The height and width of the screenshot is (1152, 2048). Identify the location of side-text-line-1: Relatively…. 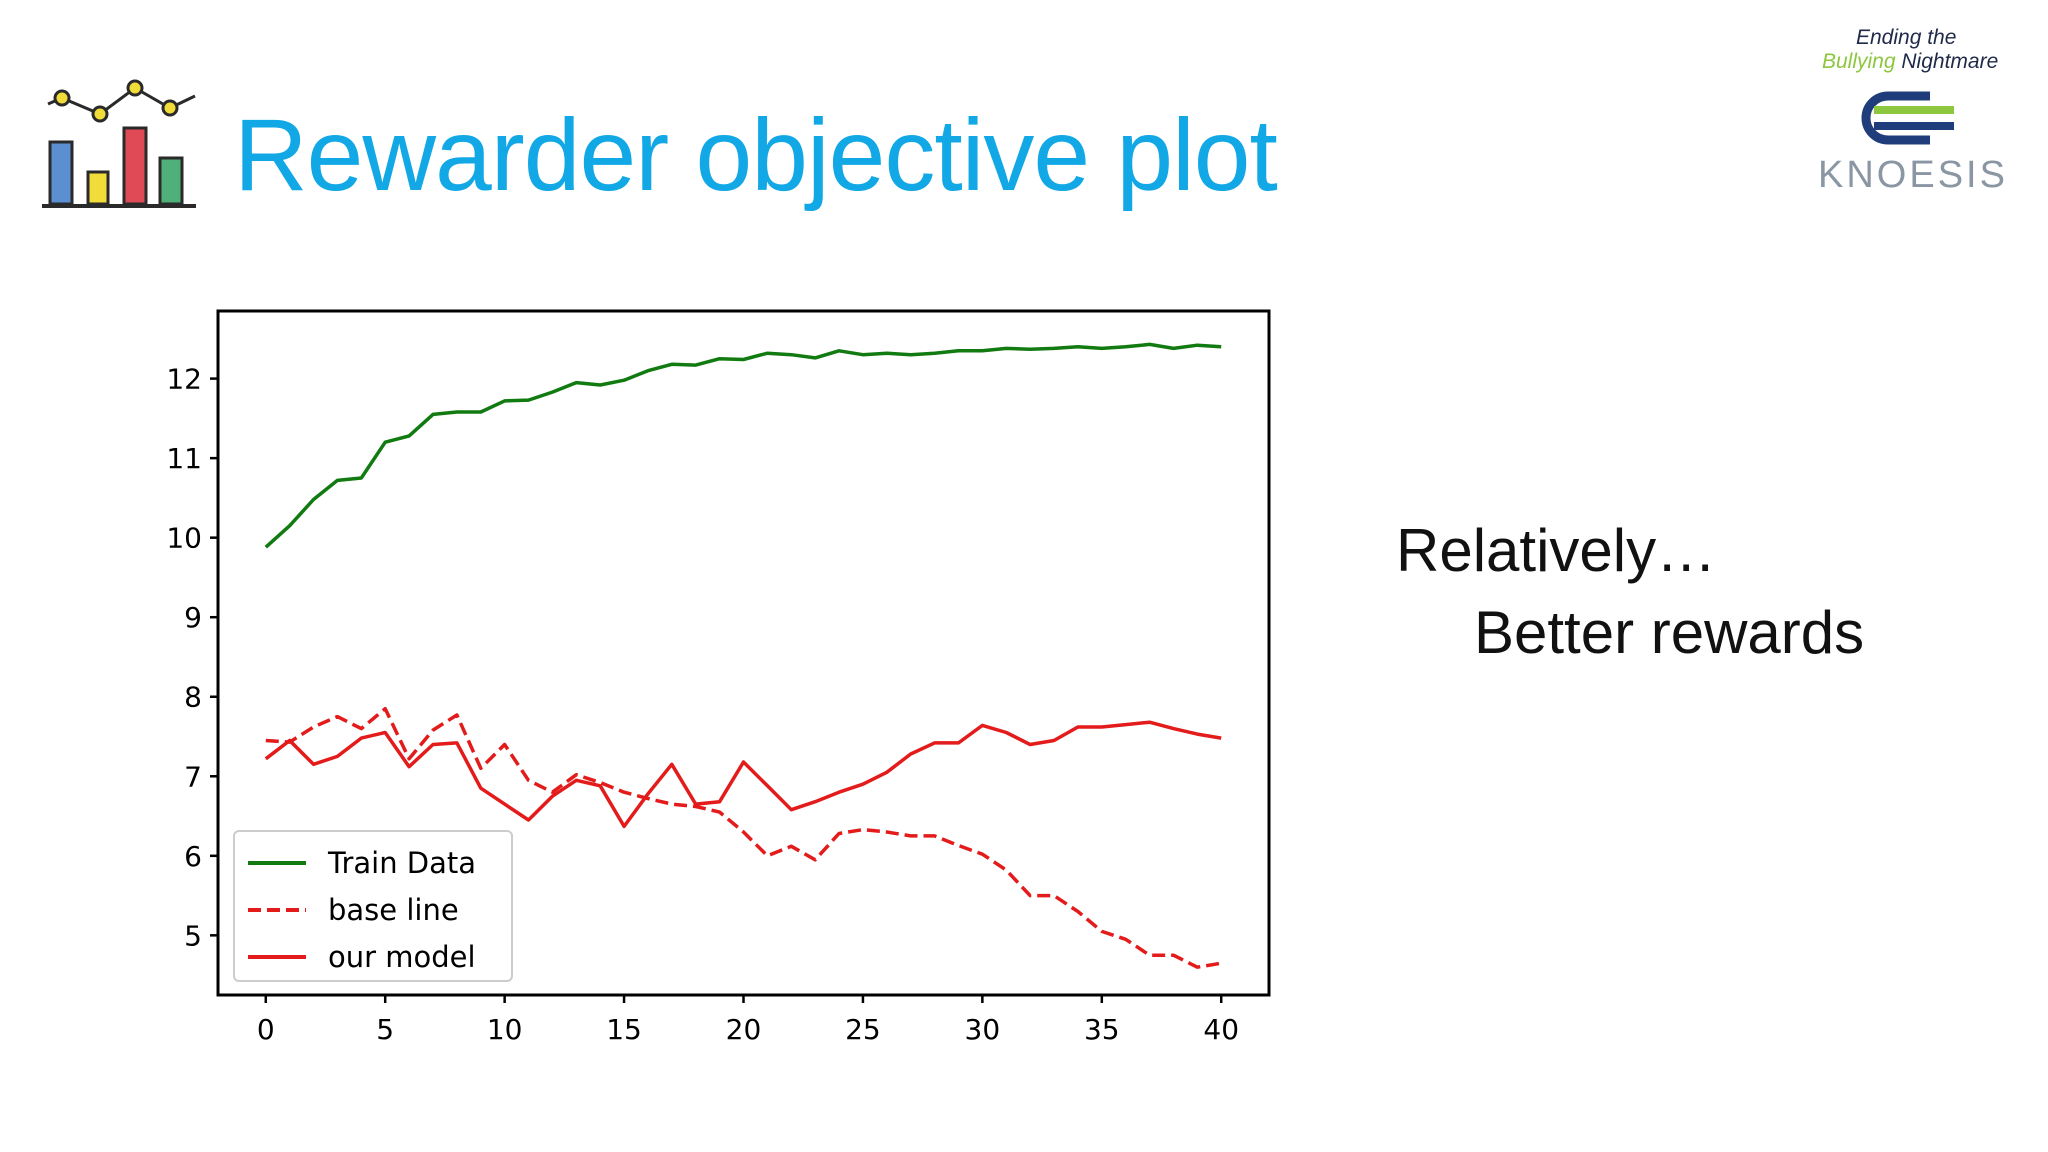
(1556, 550).